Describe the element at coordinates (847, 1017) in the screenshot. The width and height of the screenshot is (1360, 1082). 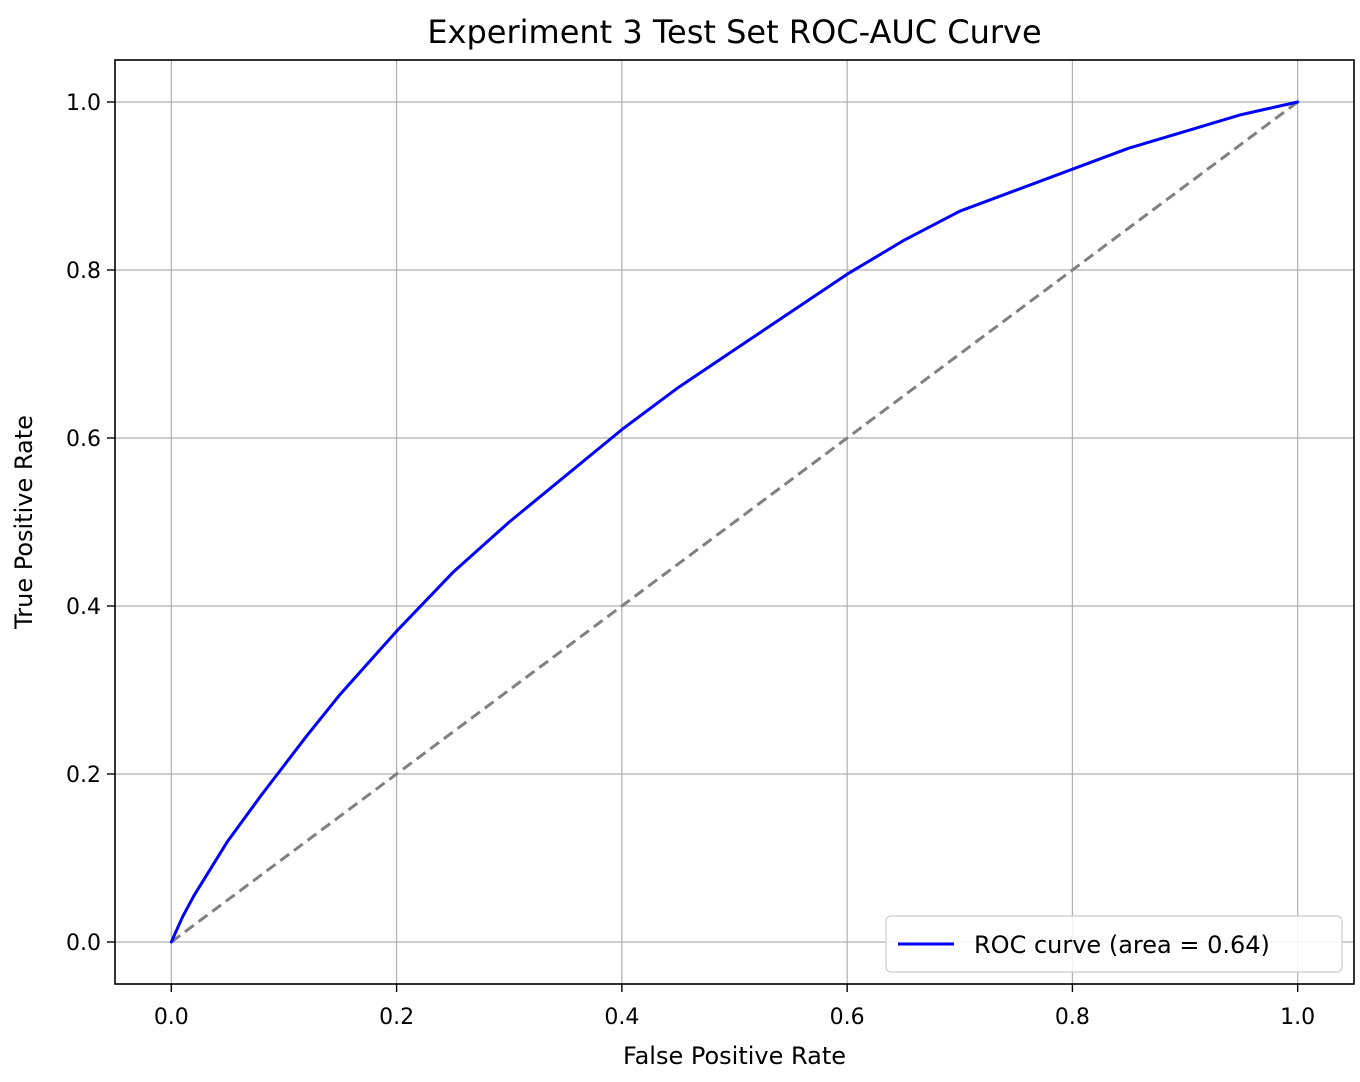
I see `x-tick-label: 0.6` at that location.